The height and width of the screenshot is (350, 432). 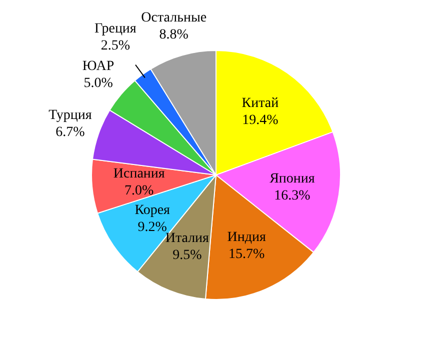 What do you see at coordinates (139, 174) in the screenshot?
I see `slice-label: Испания` at bounding box center [139, 174].